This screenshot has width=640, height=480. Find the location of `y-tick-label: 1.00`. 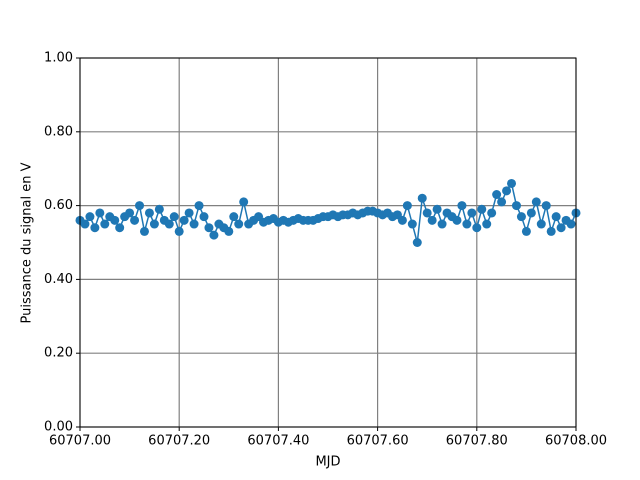

y-tick-label: 1.00 is located at coordinates (58, 58).